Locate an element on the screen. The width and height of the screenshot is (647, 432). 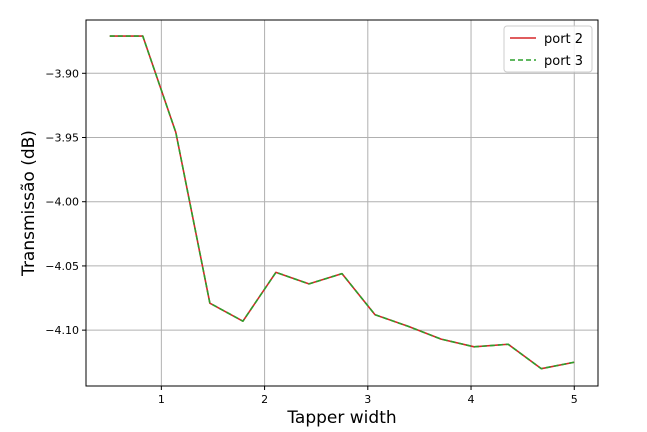
x-tick-label: 2 is located at coordinates (264, 399).